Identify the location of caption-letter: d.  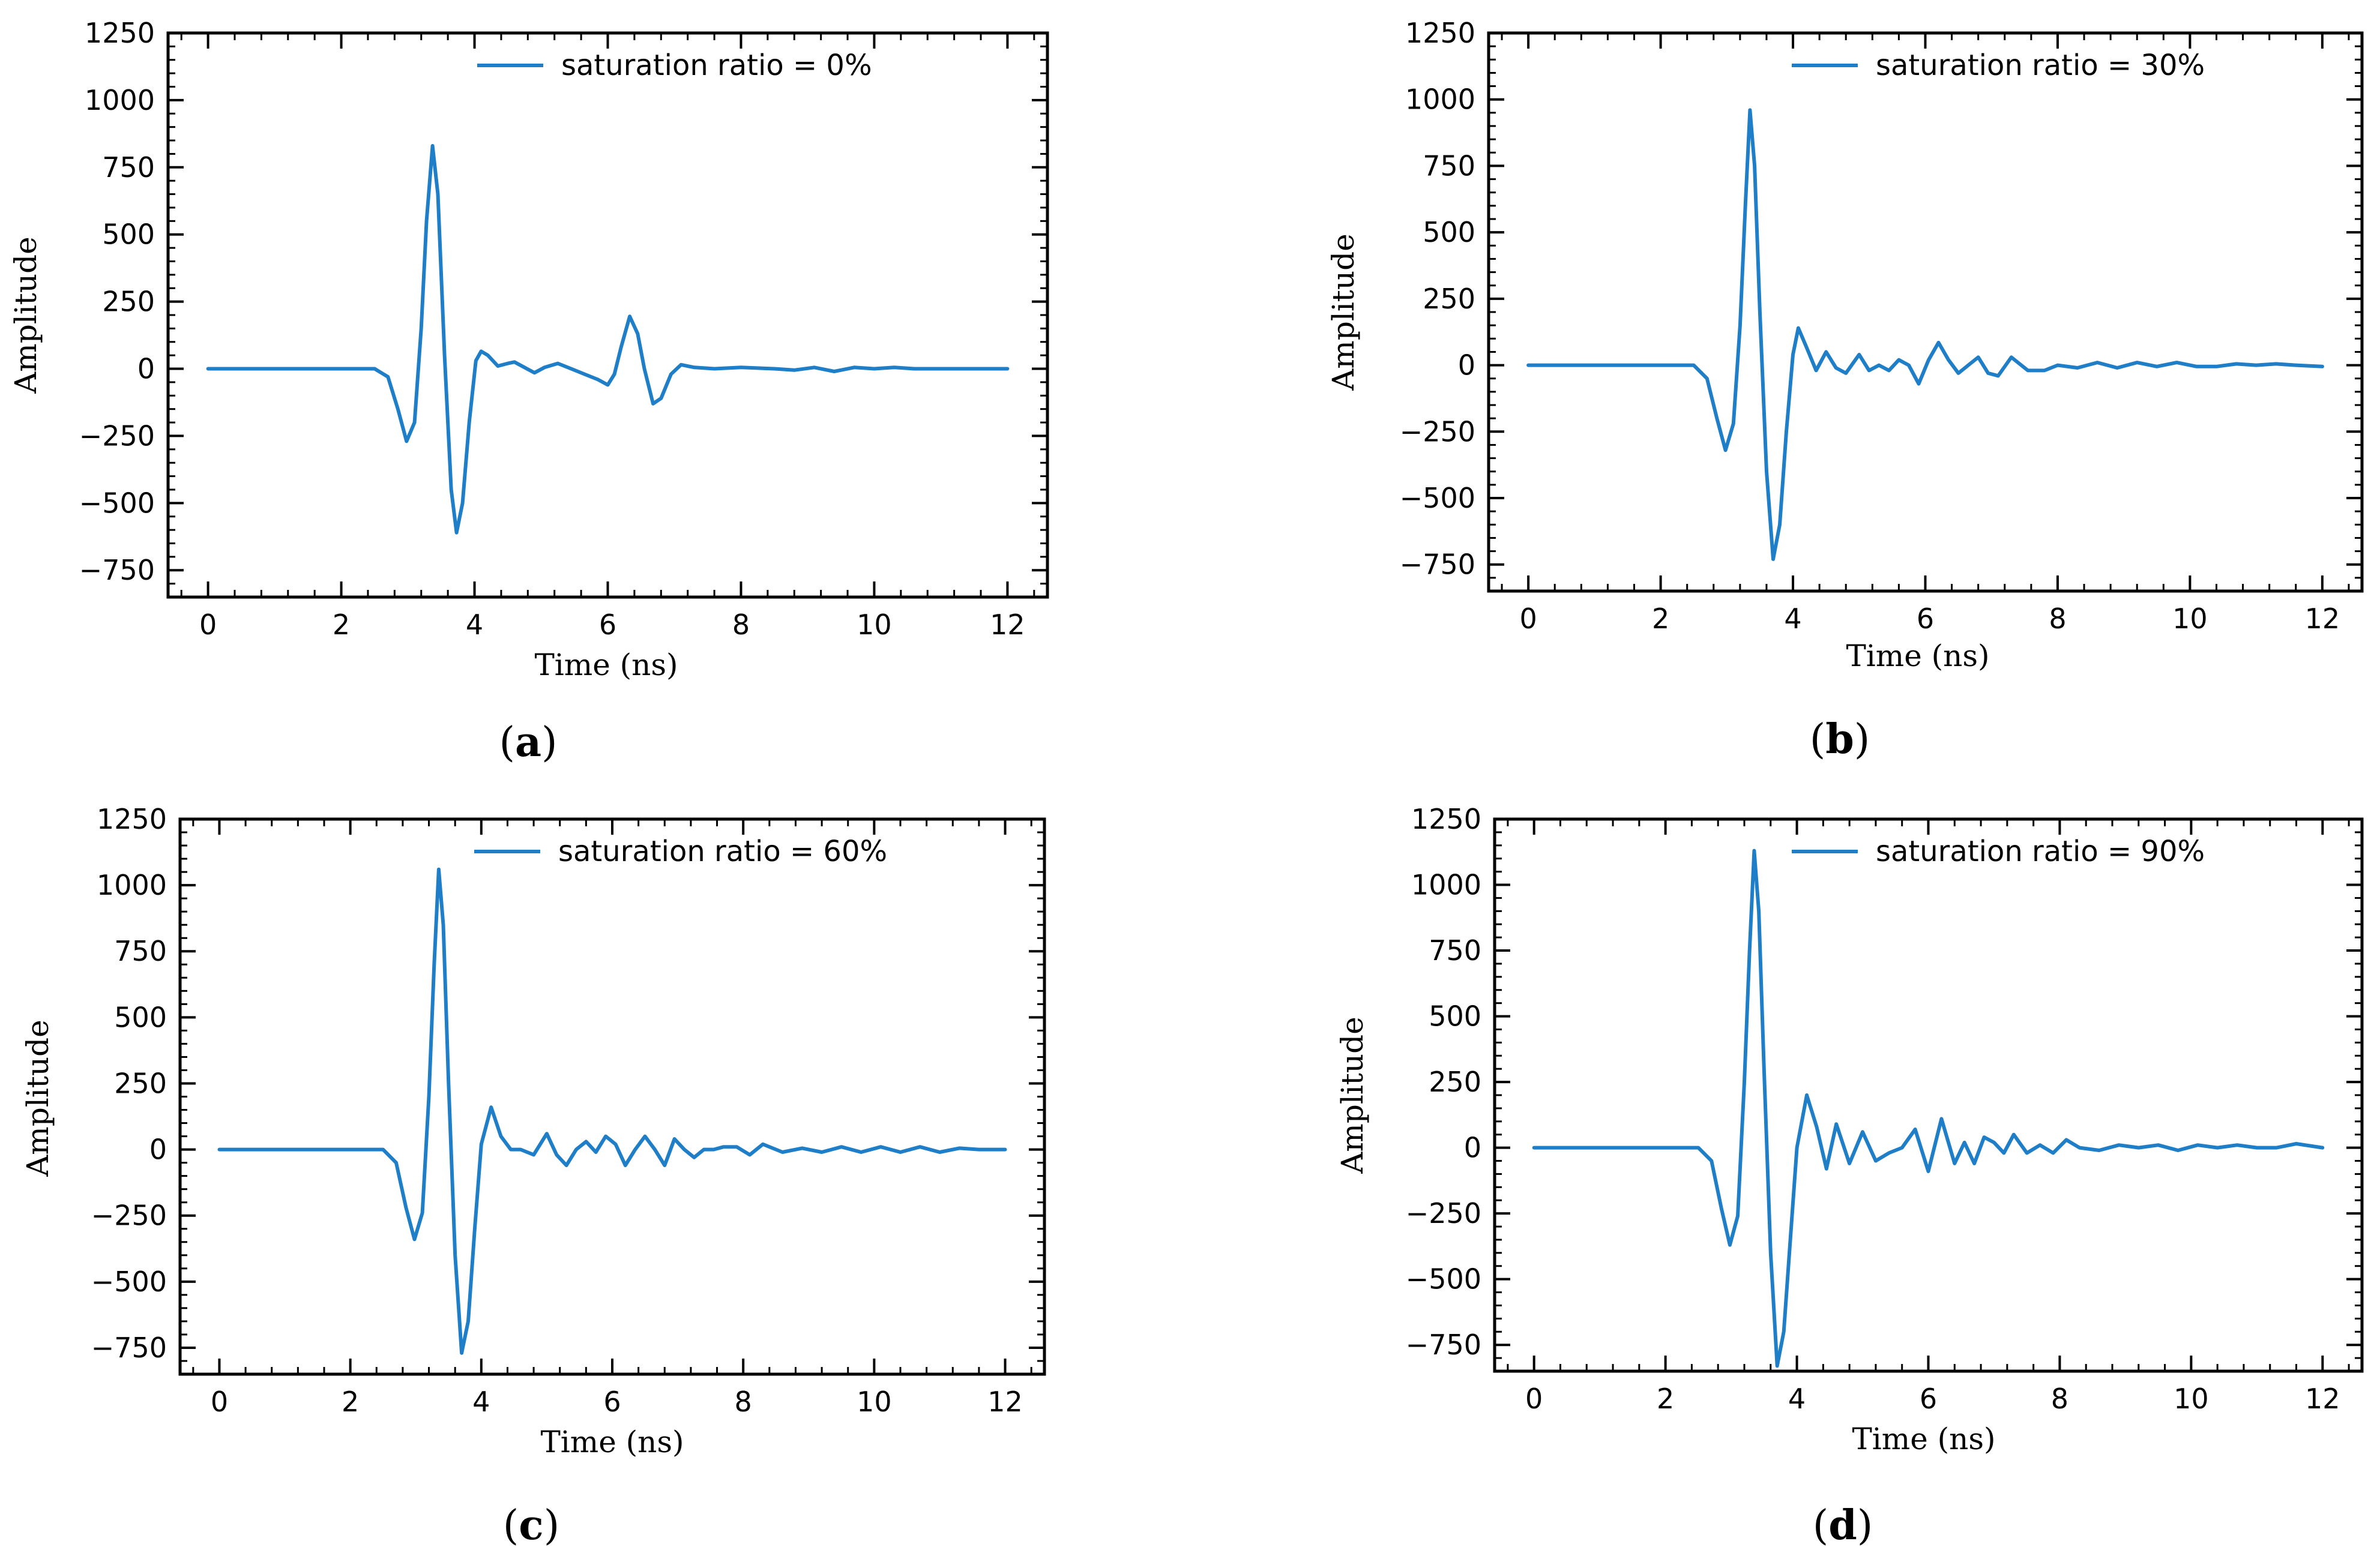
(1842, 1525).